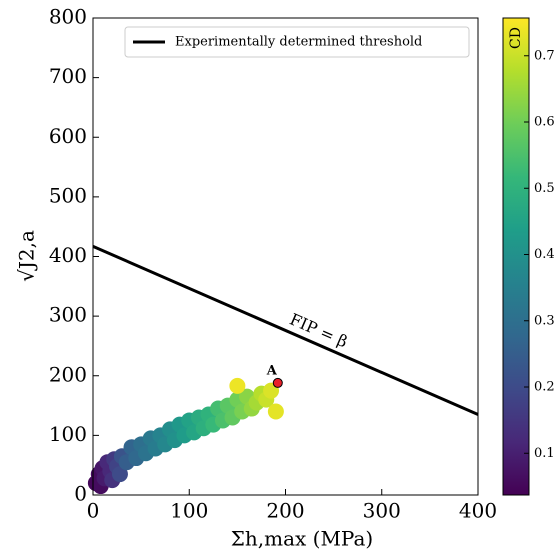 The width and height of the screenshot is (554, 558). What do you see at coordinates (544, 387) in the screenshot?
I see `colorbar-tick-label: 0.2` at bounding box center [544, 387].